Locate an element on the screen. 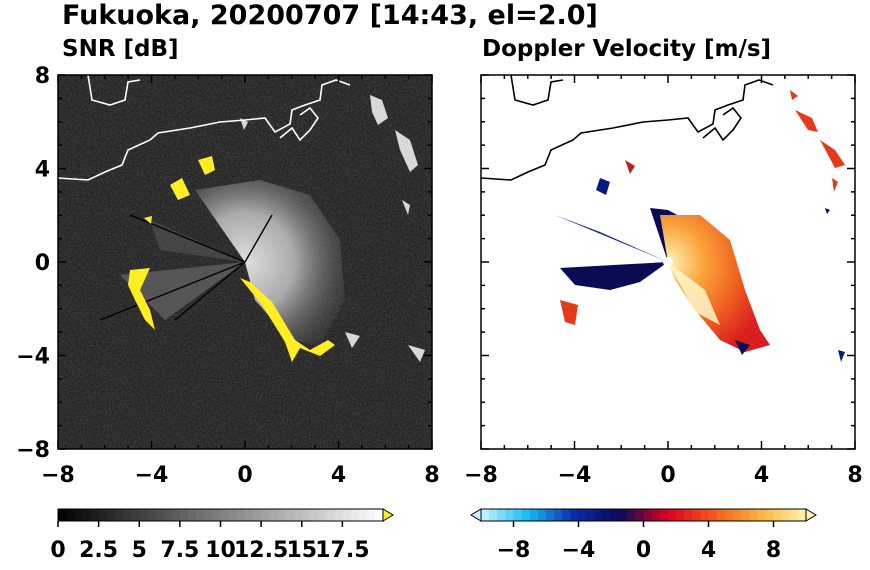 The width and height of the screenshot is (870, 570). colorbar-label: 17.5 is located at coordinates (342, 550).